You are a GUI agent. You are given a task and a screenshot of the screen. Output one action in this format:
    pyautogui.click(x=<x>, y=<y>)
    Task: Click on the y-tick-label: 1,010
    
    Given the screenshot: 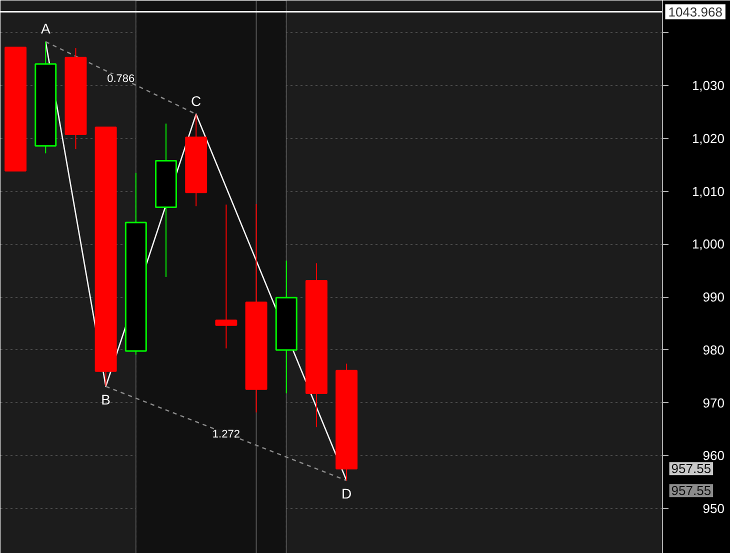 What is the action you would take?
    pyautogui.click(x=708, y=191)
    